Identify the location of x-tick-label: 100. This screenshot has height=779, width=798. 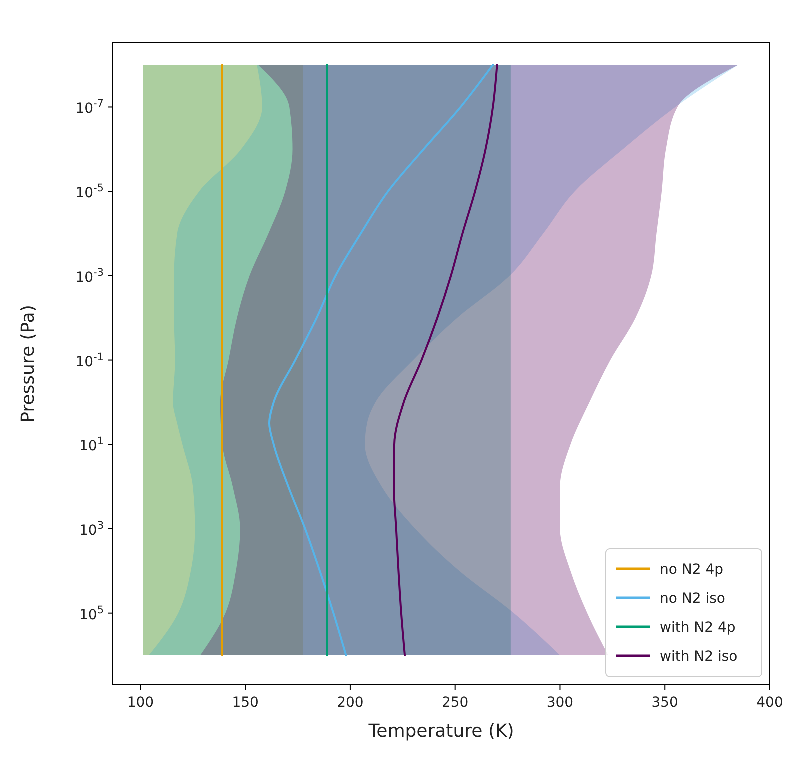
(140, 703).